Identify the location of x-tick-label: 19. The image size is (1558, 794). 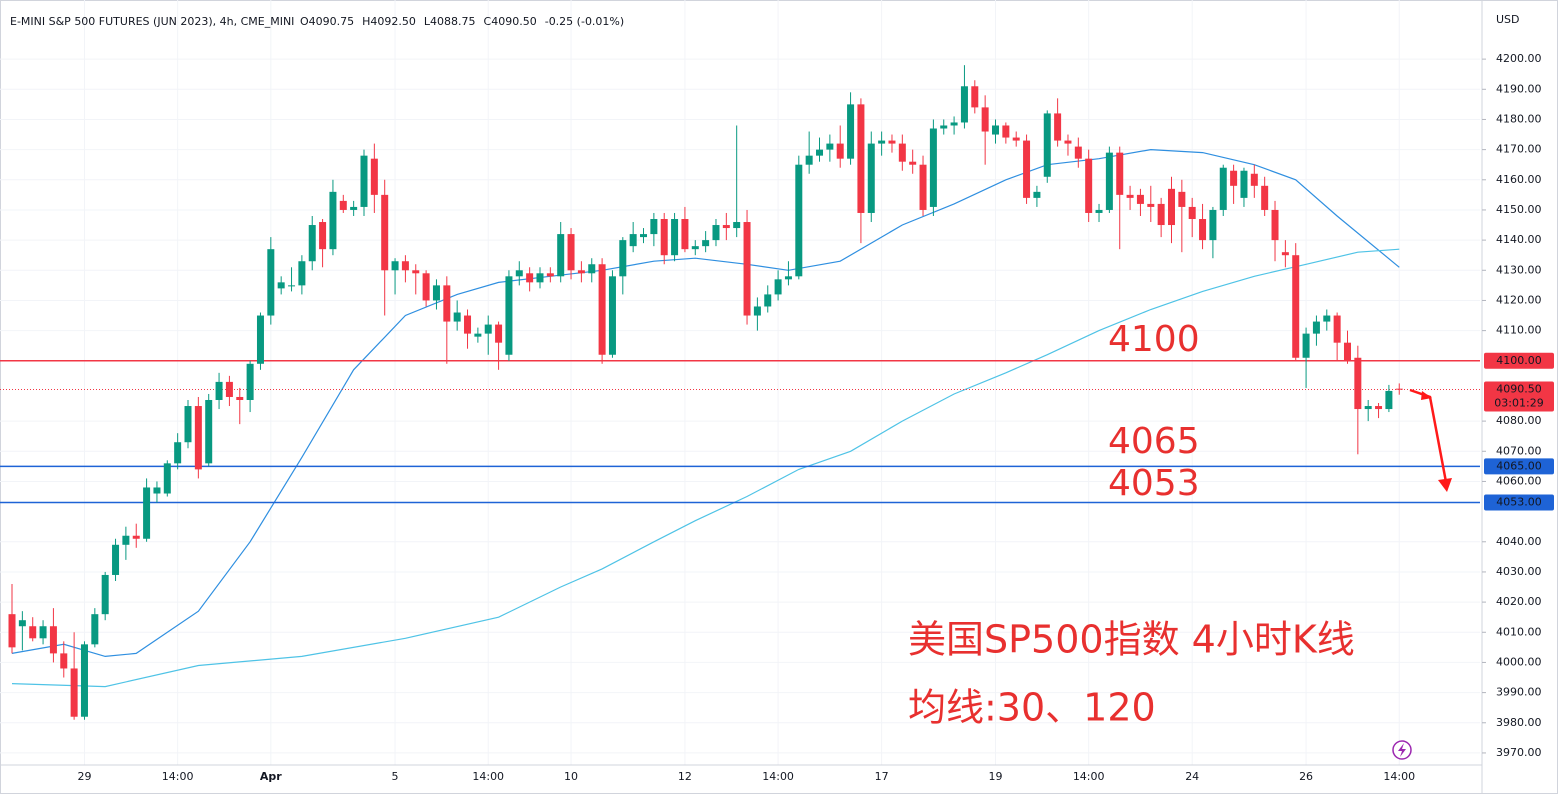
(996, 776).